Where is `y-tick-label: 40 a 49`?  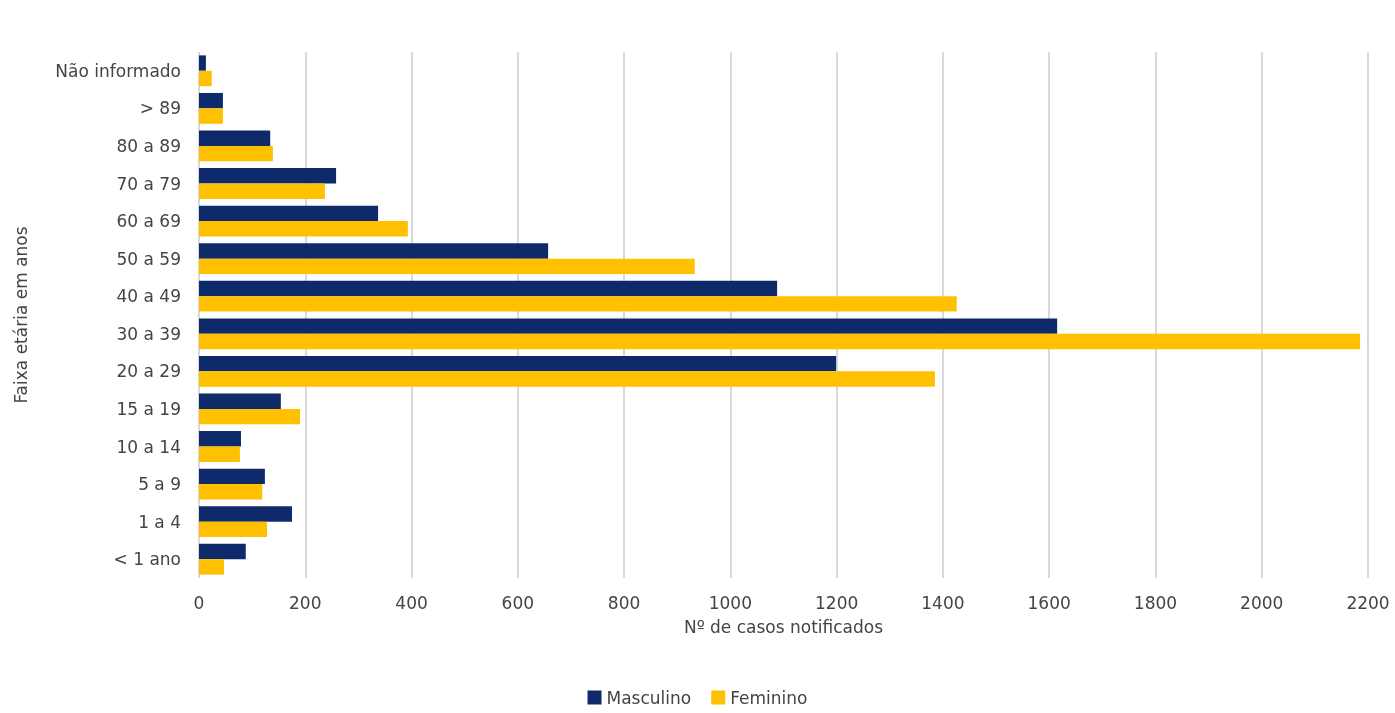 y-tick-label: 40 a 49 is located at coordinates (148, 296).